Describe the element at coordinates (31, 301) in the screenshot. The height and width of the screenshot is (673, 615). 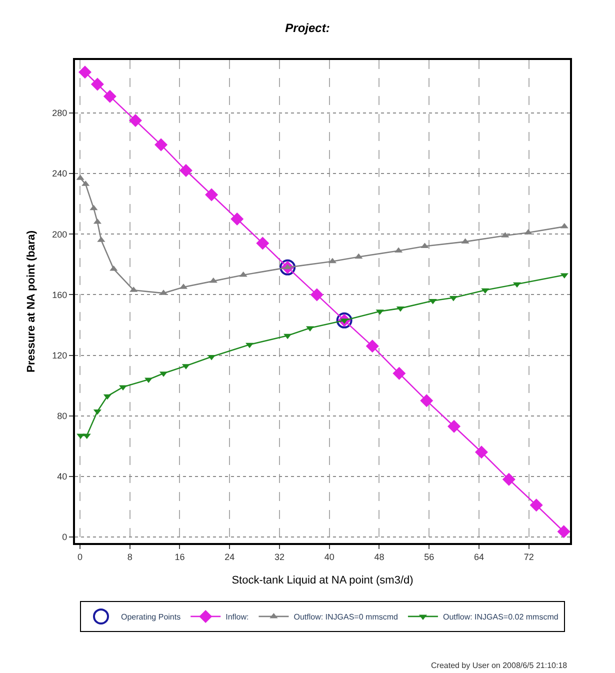
I see `y-axis-title: Pressure at NA point (bara)` at that location.